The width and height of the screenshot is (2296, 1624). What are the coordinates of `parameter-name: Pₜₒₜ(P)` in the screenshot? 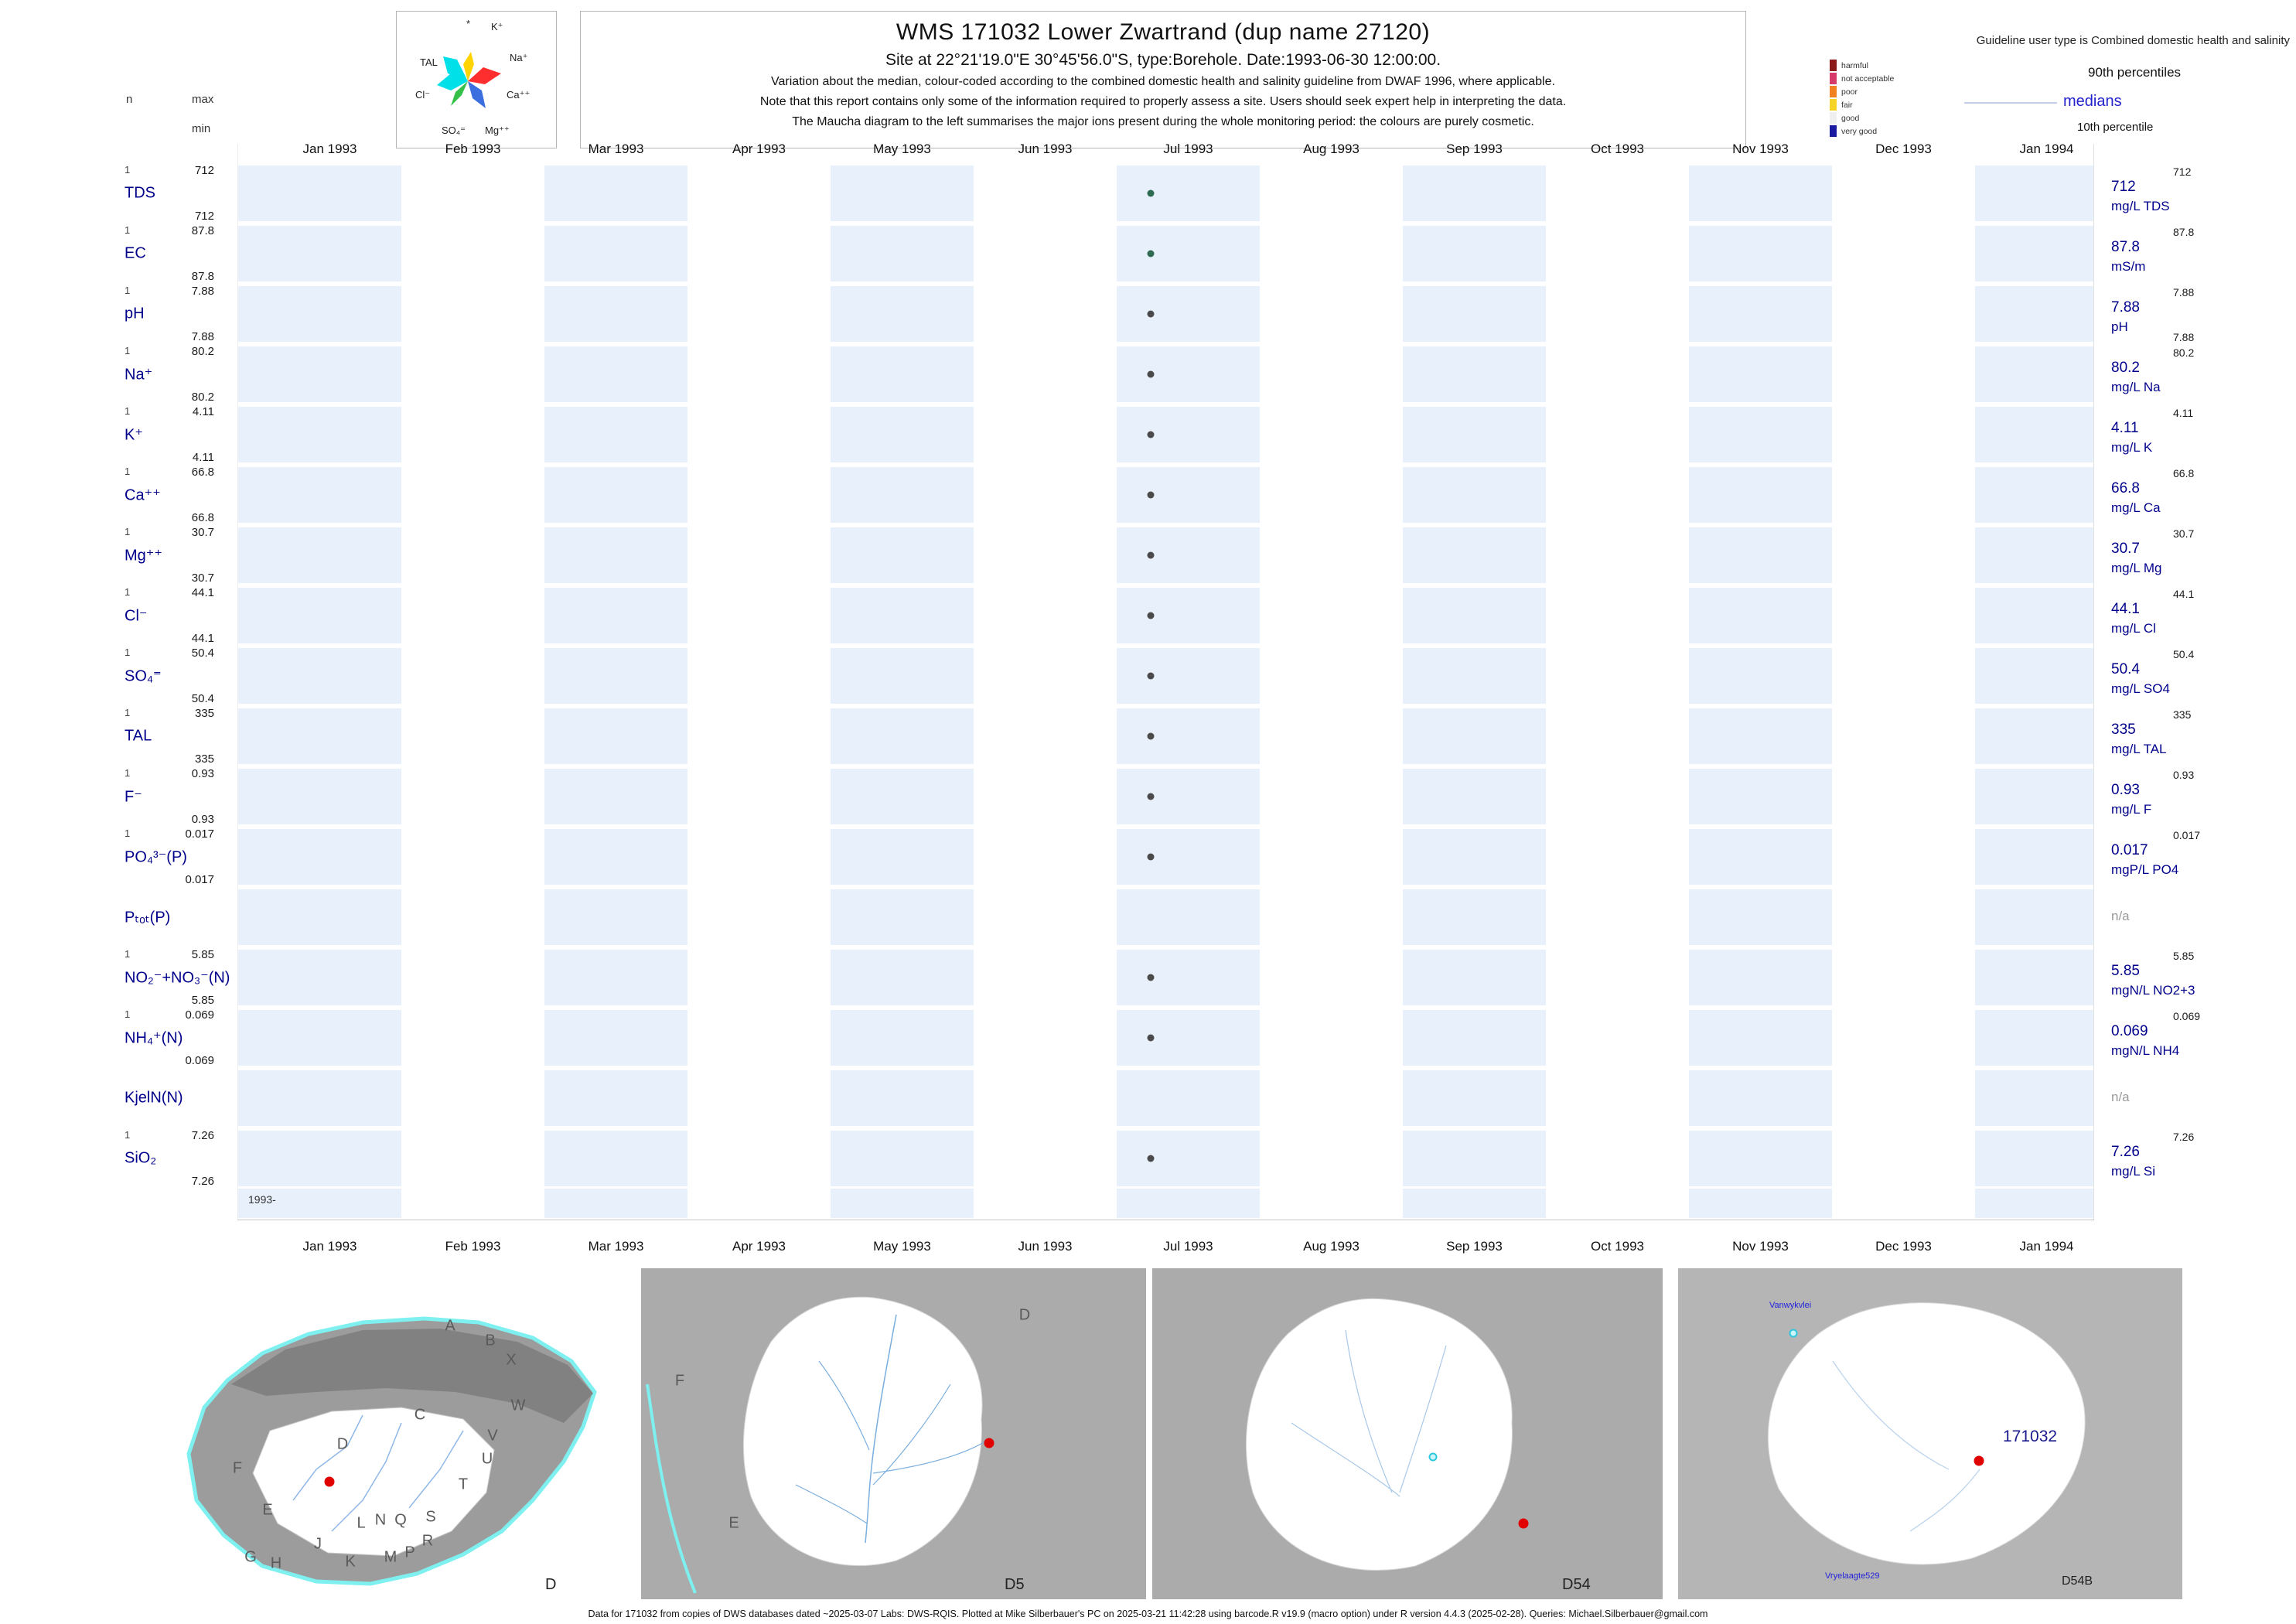 It's located at (148, 917).